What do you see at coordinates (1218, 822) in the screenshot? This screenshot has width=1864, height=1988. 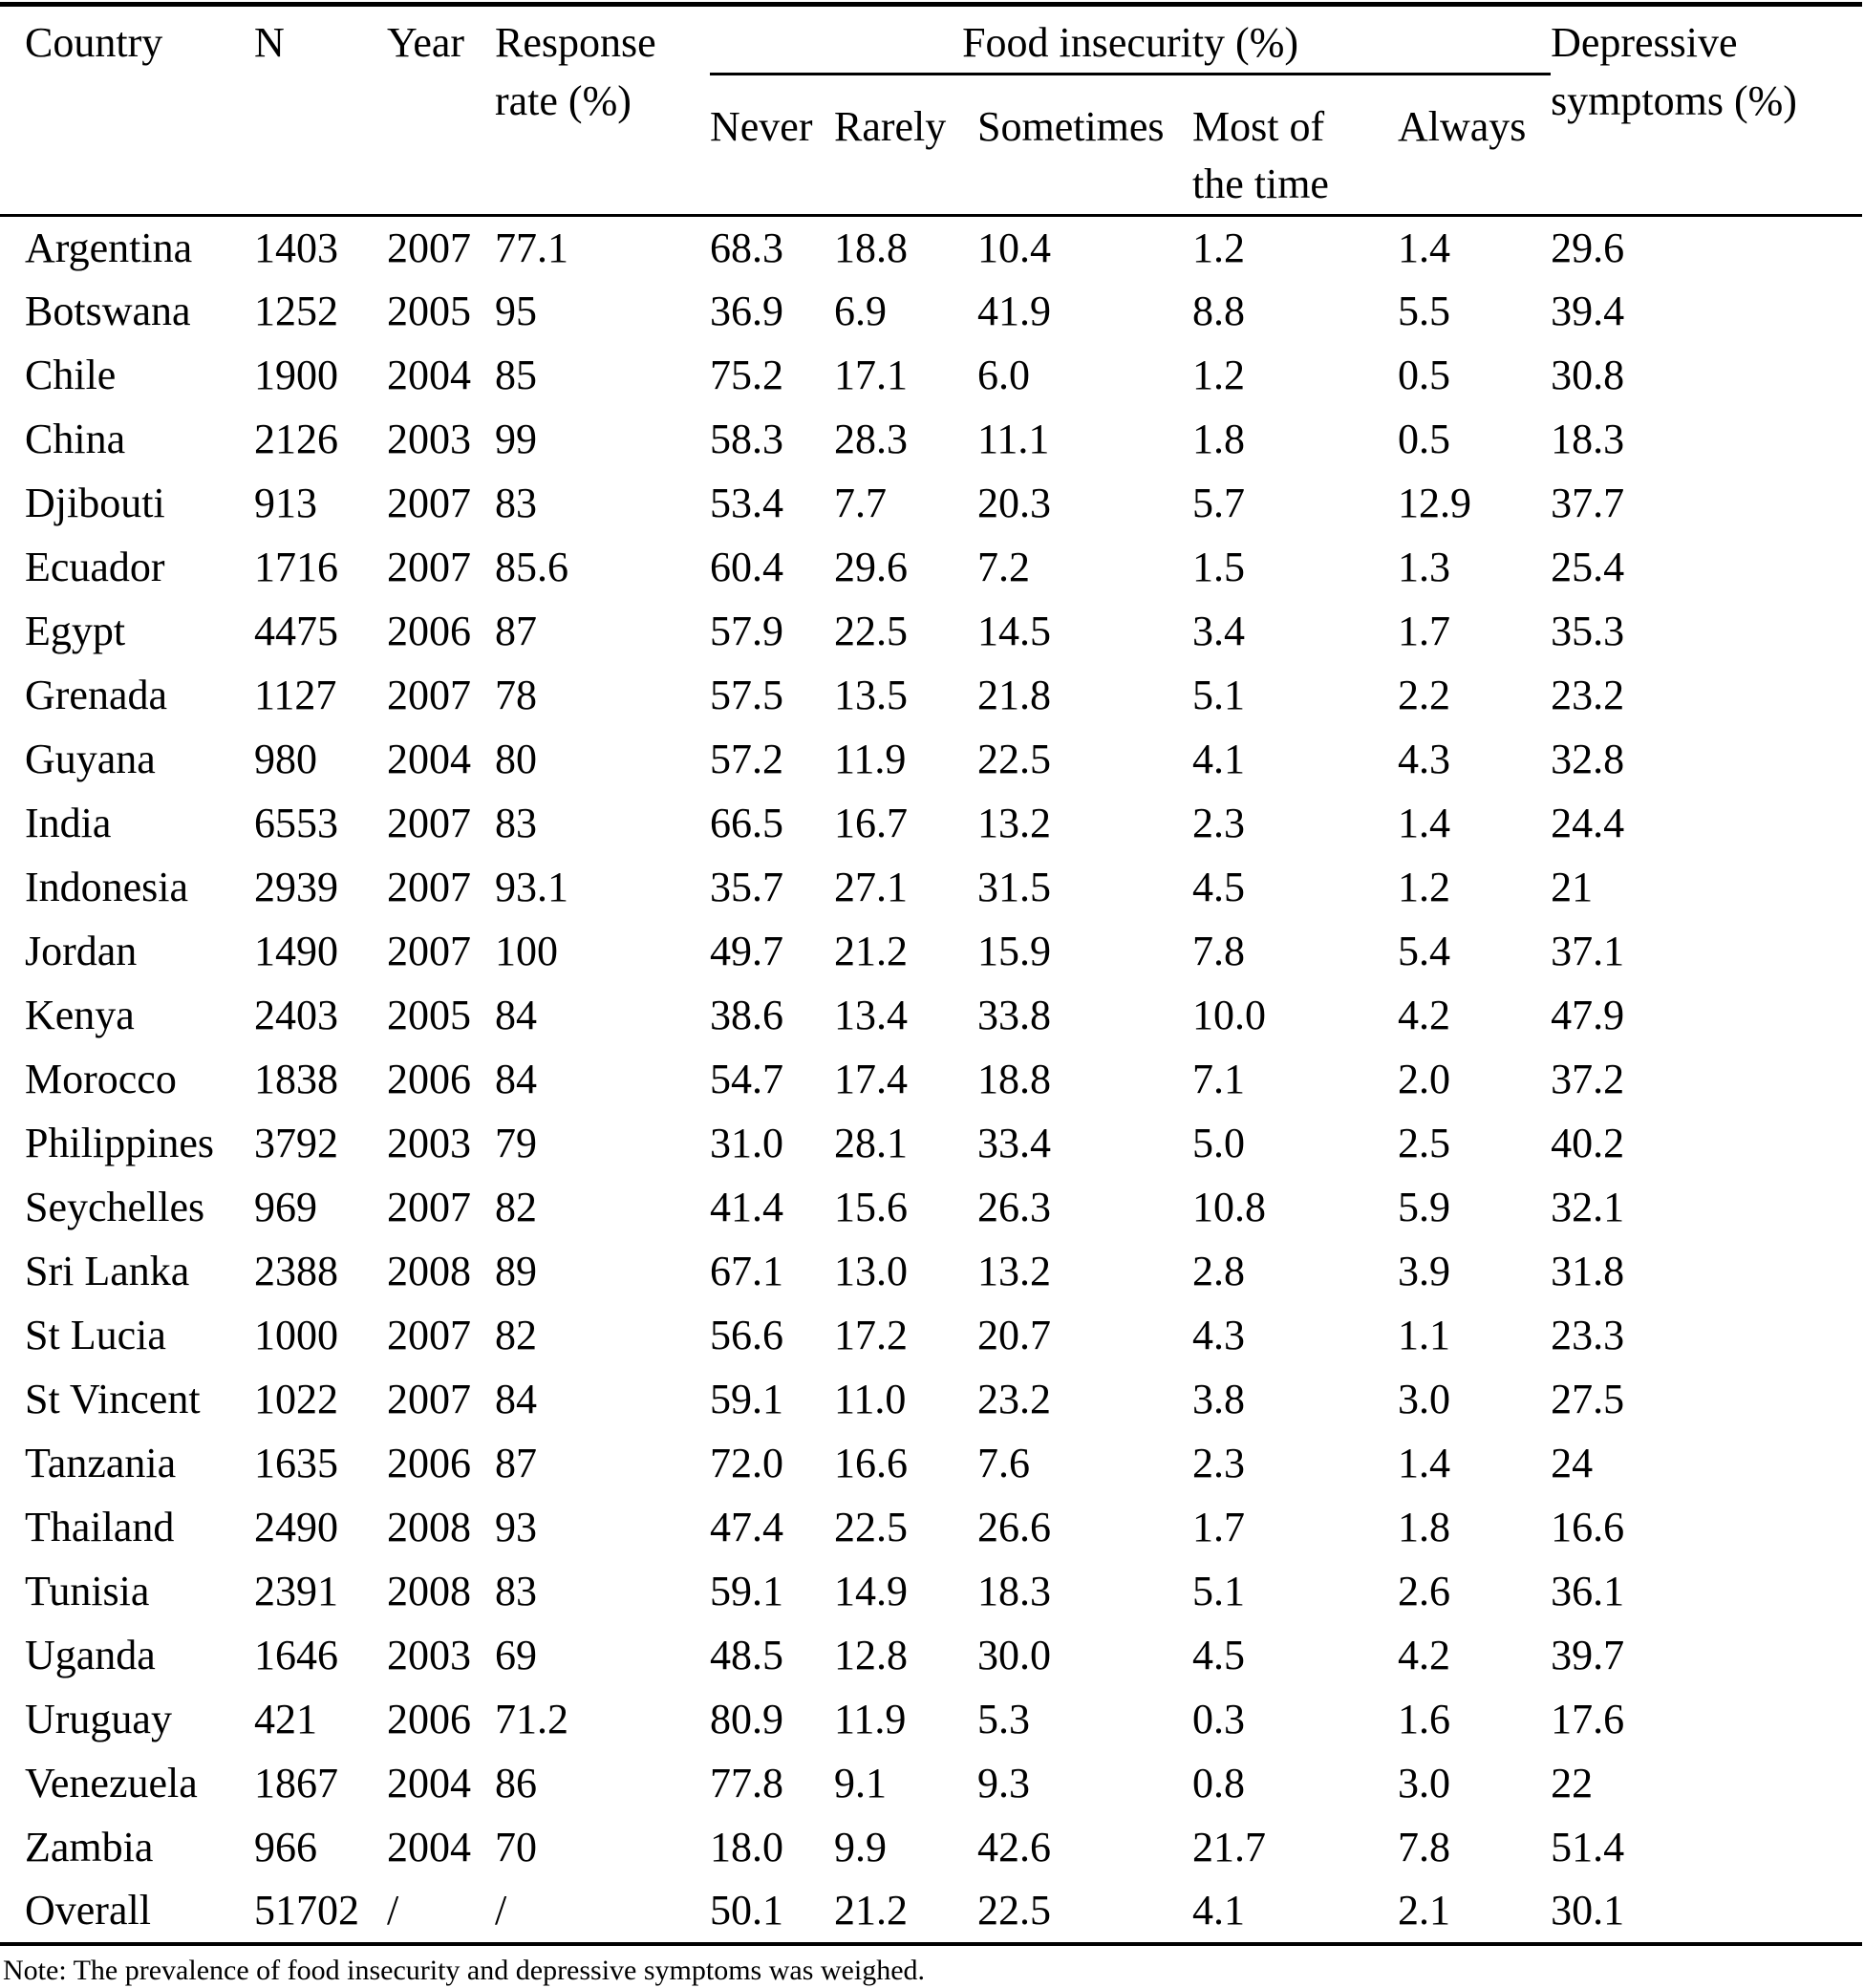 I see `cell-most-of-the-time: 2.3` at bounding box center [1218, 822].